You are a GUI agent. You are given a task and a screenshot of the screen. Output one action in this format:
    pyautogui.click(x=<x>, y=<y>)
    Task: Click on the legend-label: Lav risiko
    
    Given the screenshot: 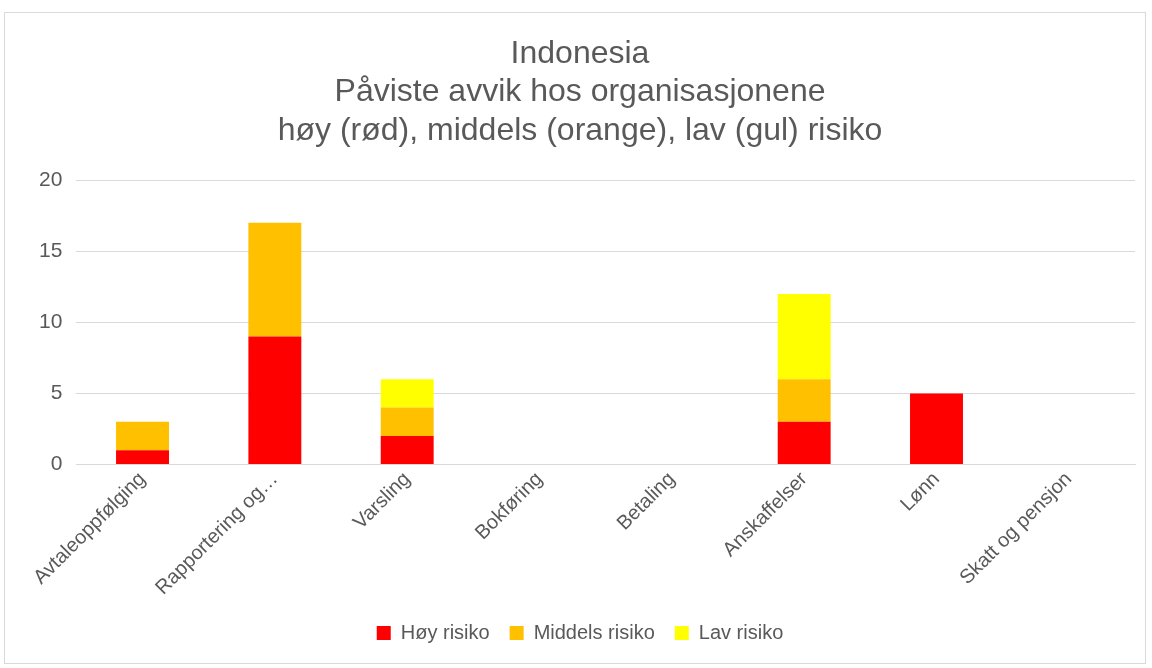 What is the action you would take?
    pyautogui.click(x=741, y=631)
    